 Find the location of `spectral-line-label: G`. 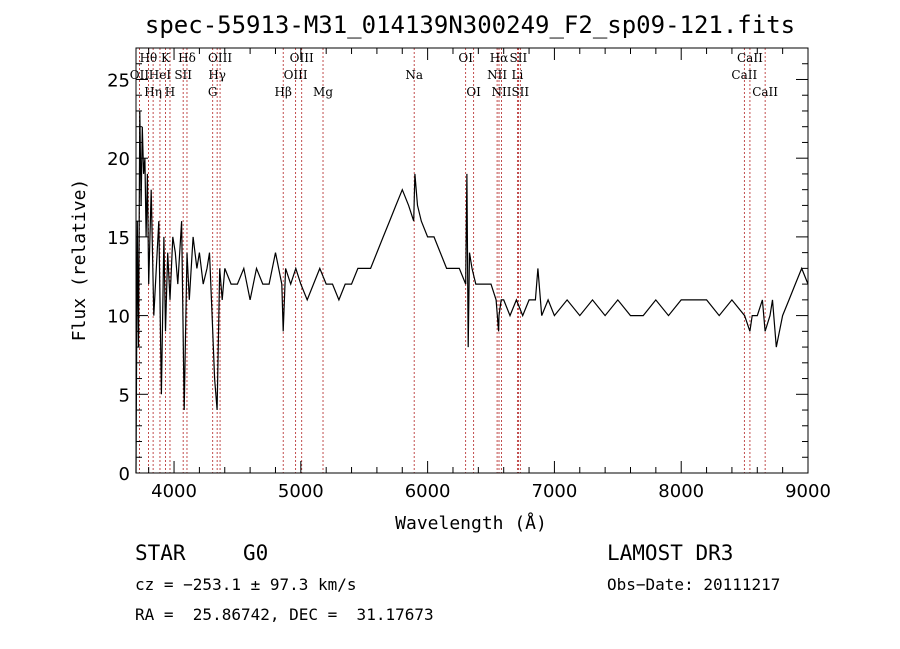

spectral-line-label: G is located at coordinates (213, 92).